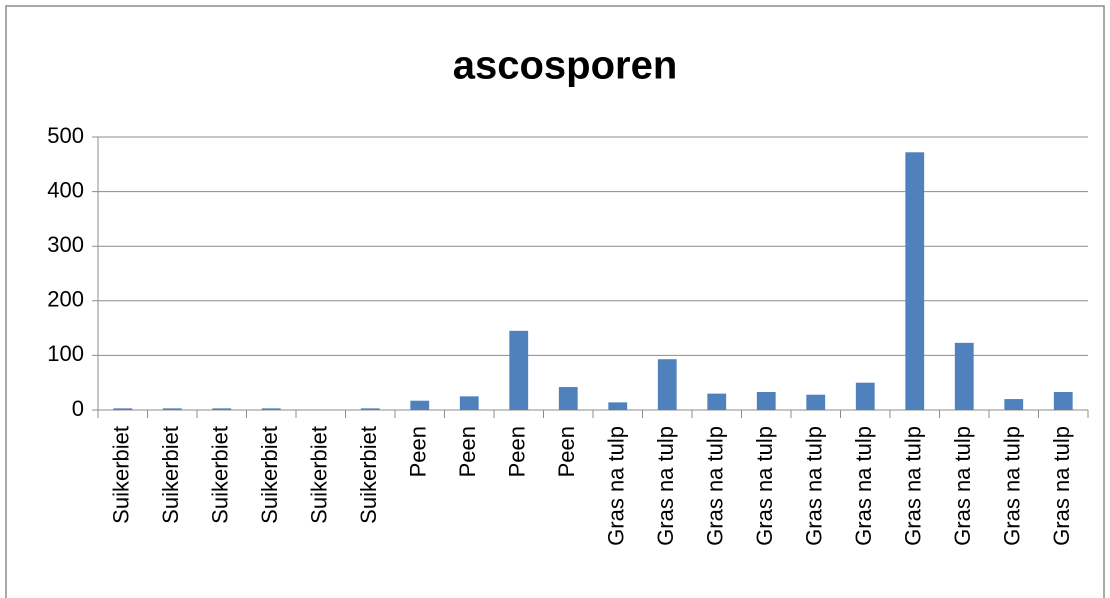  I want to click on y-tick-label: 500, so click(65, 135).